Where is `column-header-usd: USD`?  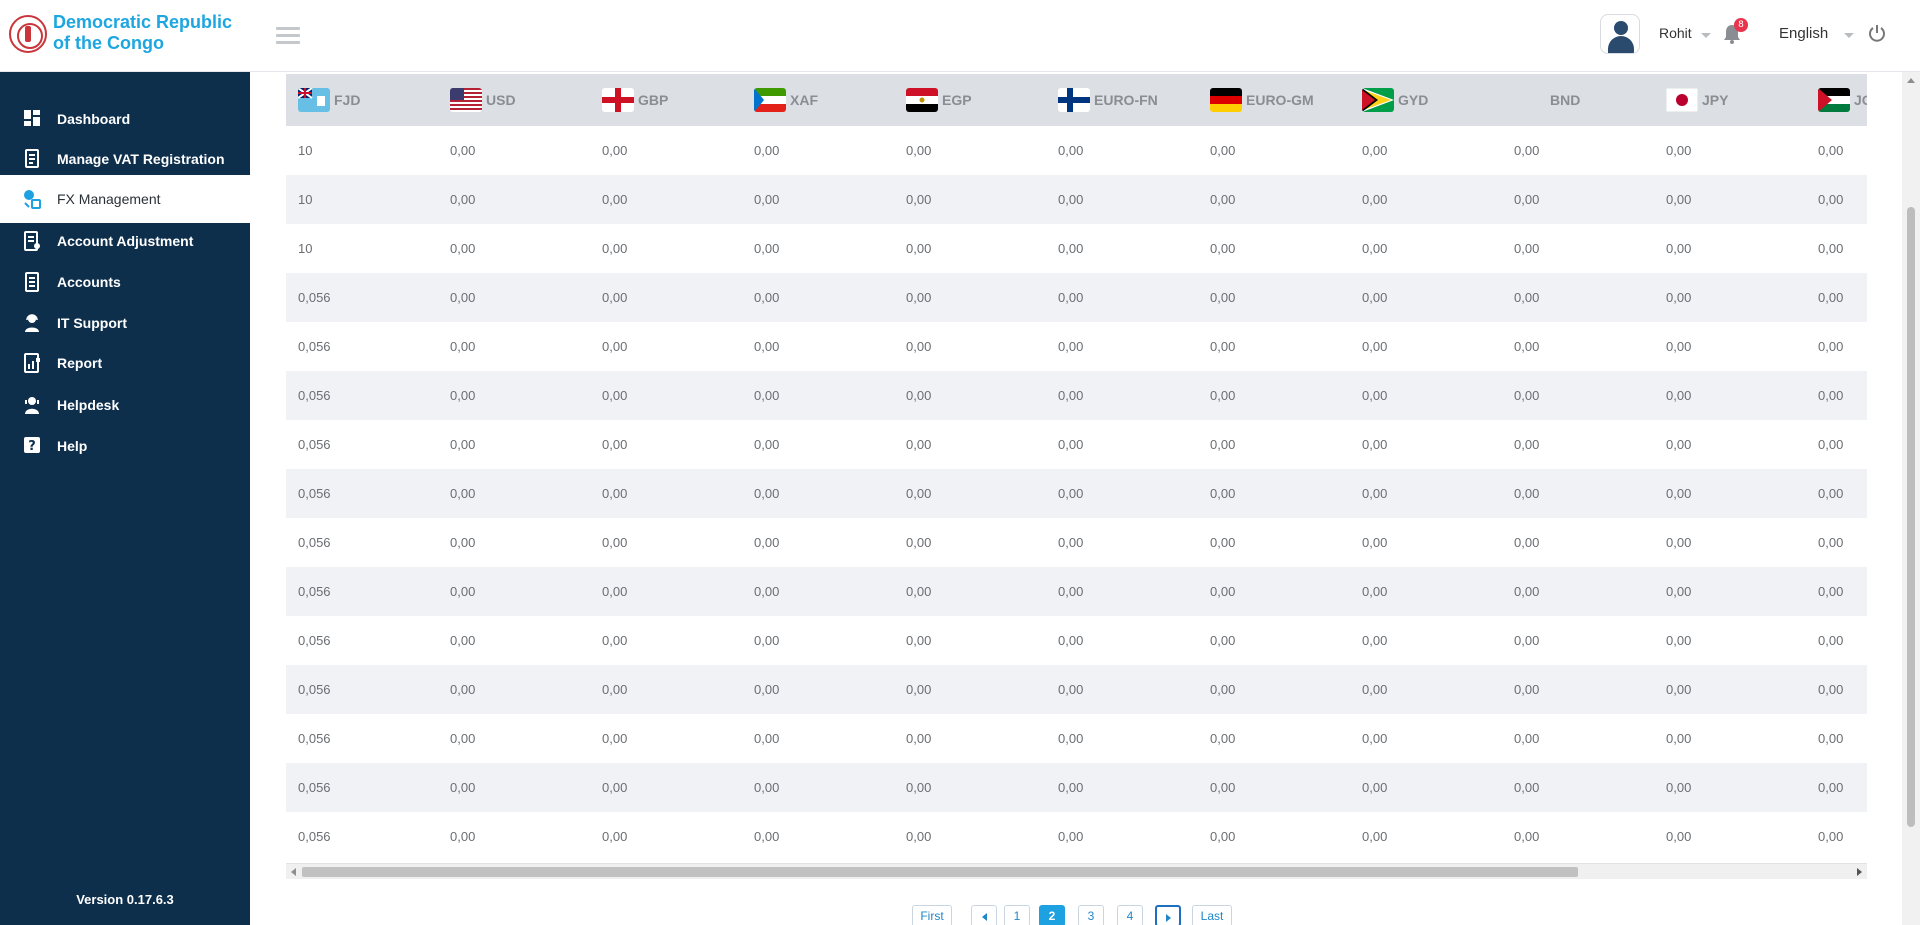
column-header-usd: USD is located at coordinates (526, 100).